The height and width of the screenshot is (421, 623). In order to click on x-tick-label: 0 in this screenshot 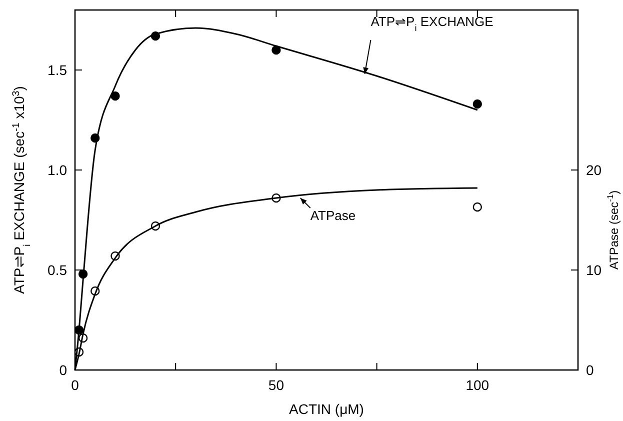, I will do `click(75, 385)`.